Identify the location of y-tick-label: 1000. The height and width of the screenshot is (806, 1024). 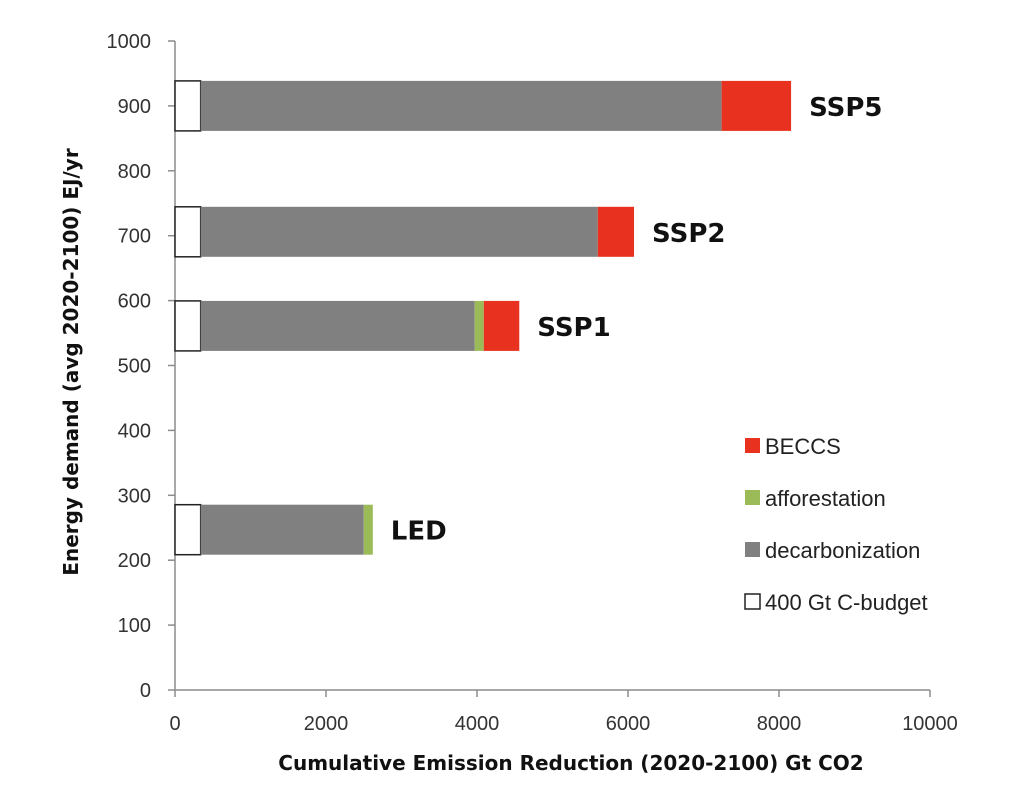
(129, 42).